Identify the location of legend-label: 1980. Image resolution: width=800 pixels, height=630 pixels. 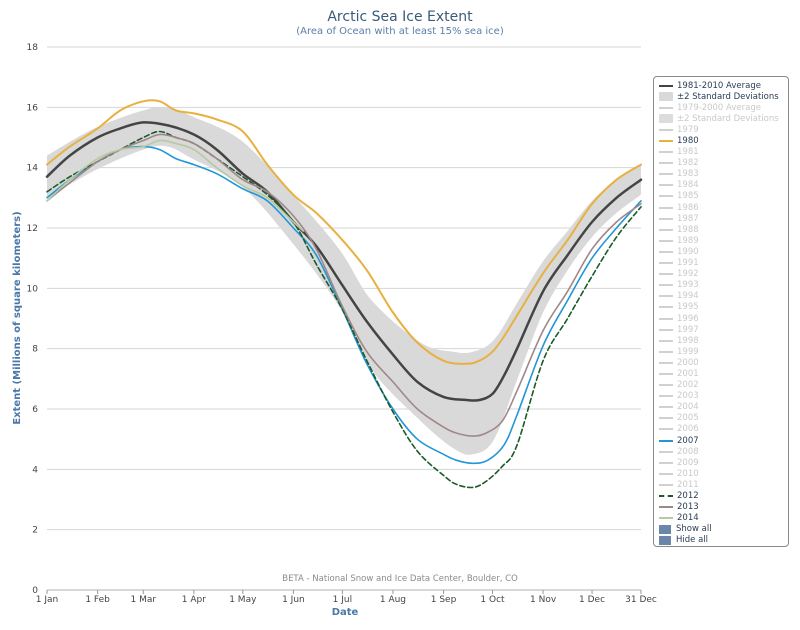
(688, 141).